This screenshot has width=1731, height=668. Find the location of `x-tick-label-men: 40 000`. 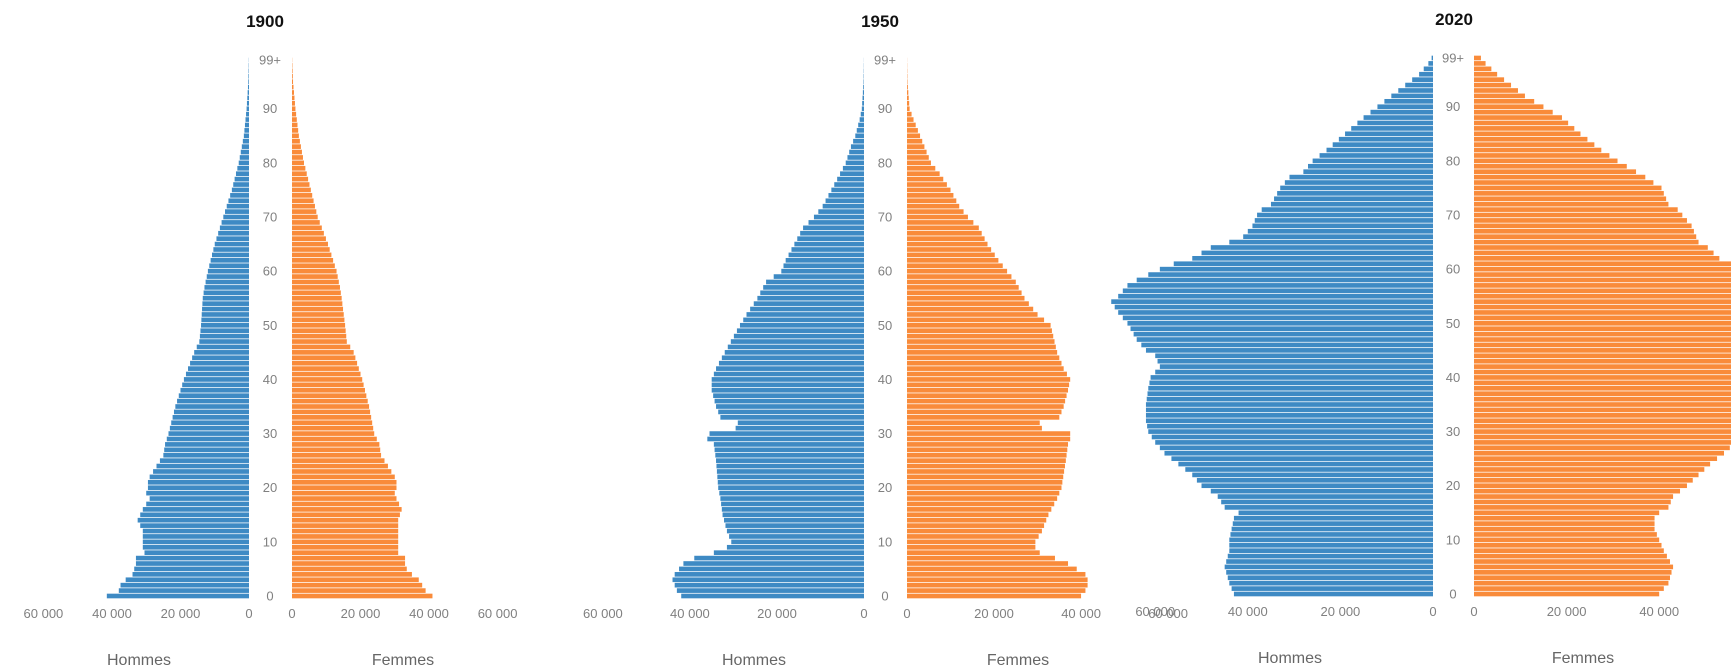

x-tick-label-men: 40 000 is located at coordinates (1248, 611).